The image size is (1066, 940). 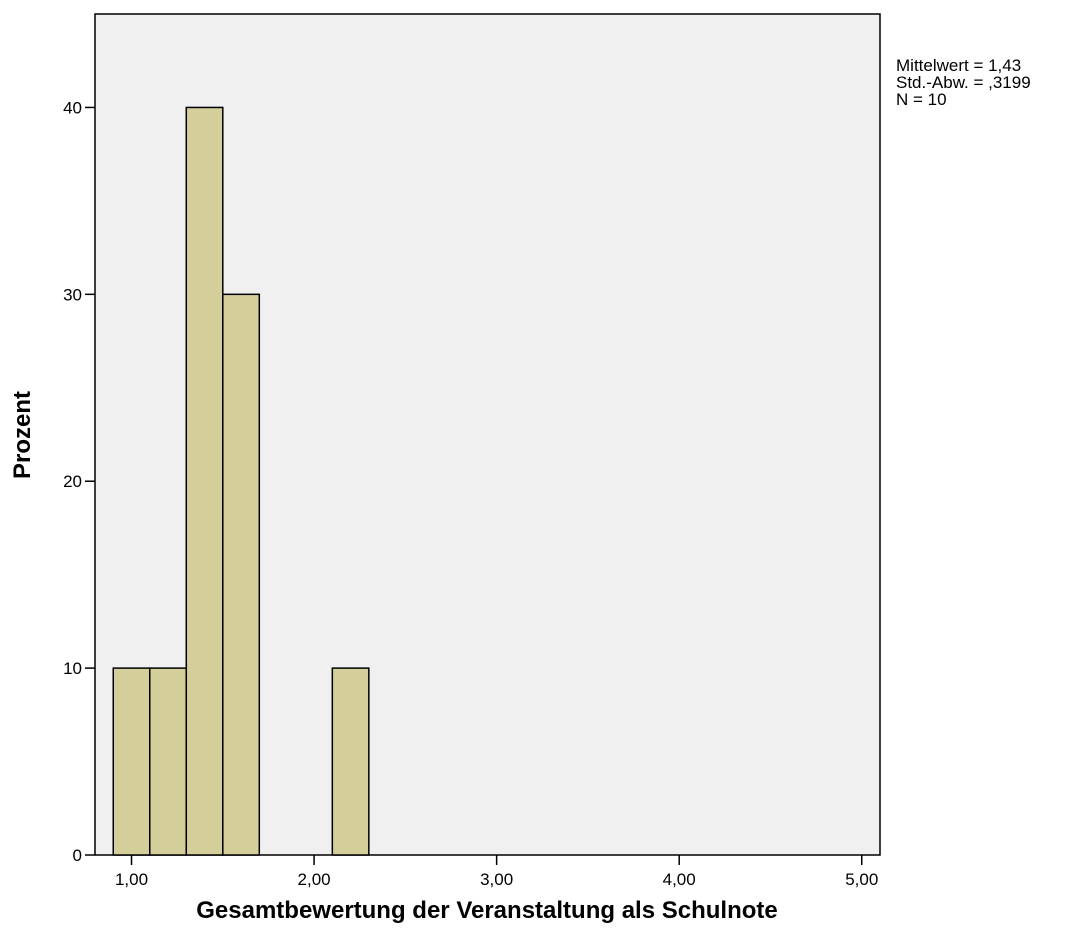 What do you see at coordinates (72, 668) in the screenshot?
I see `y-tick-label: 10` at bounding box center [72, 668].